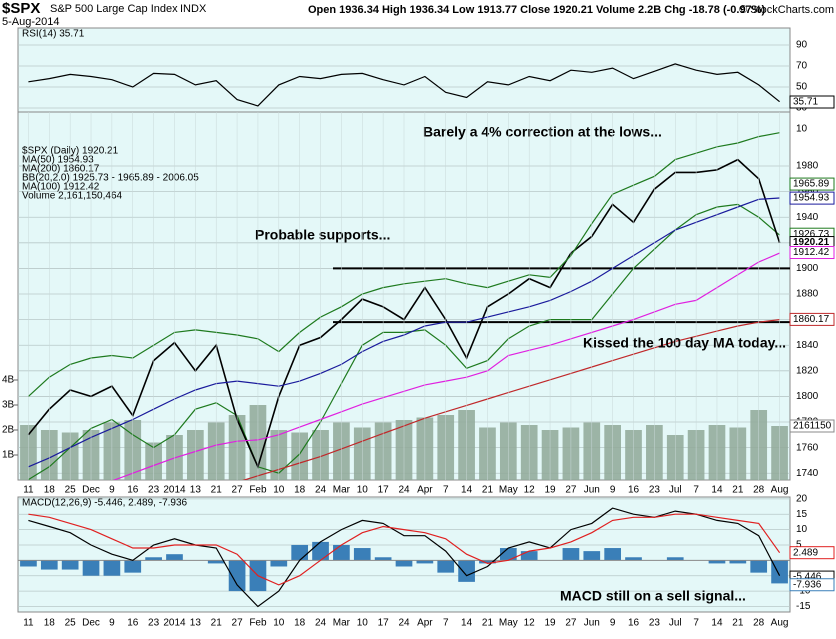 The width and height of the screenshot is (836, 639). I want to click on series-line, so click(404, 549).